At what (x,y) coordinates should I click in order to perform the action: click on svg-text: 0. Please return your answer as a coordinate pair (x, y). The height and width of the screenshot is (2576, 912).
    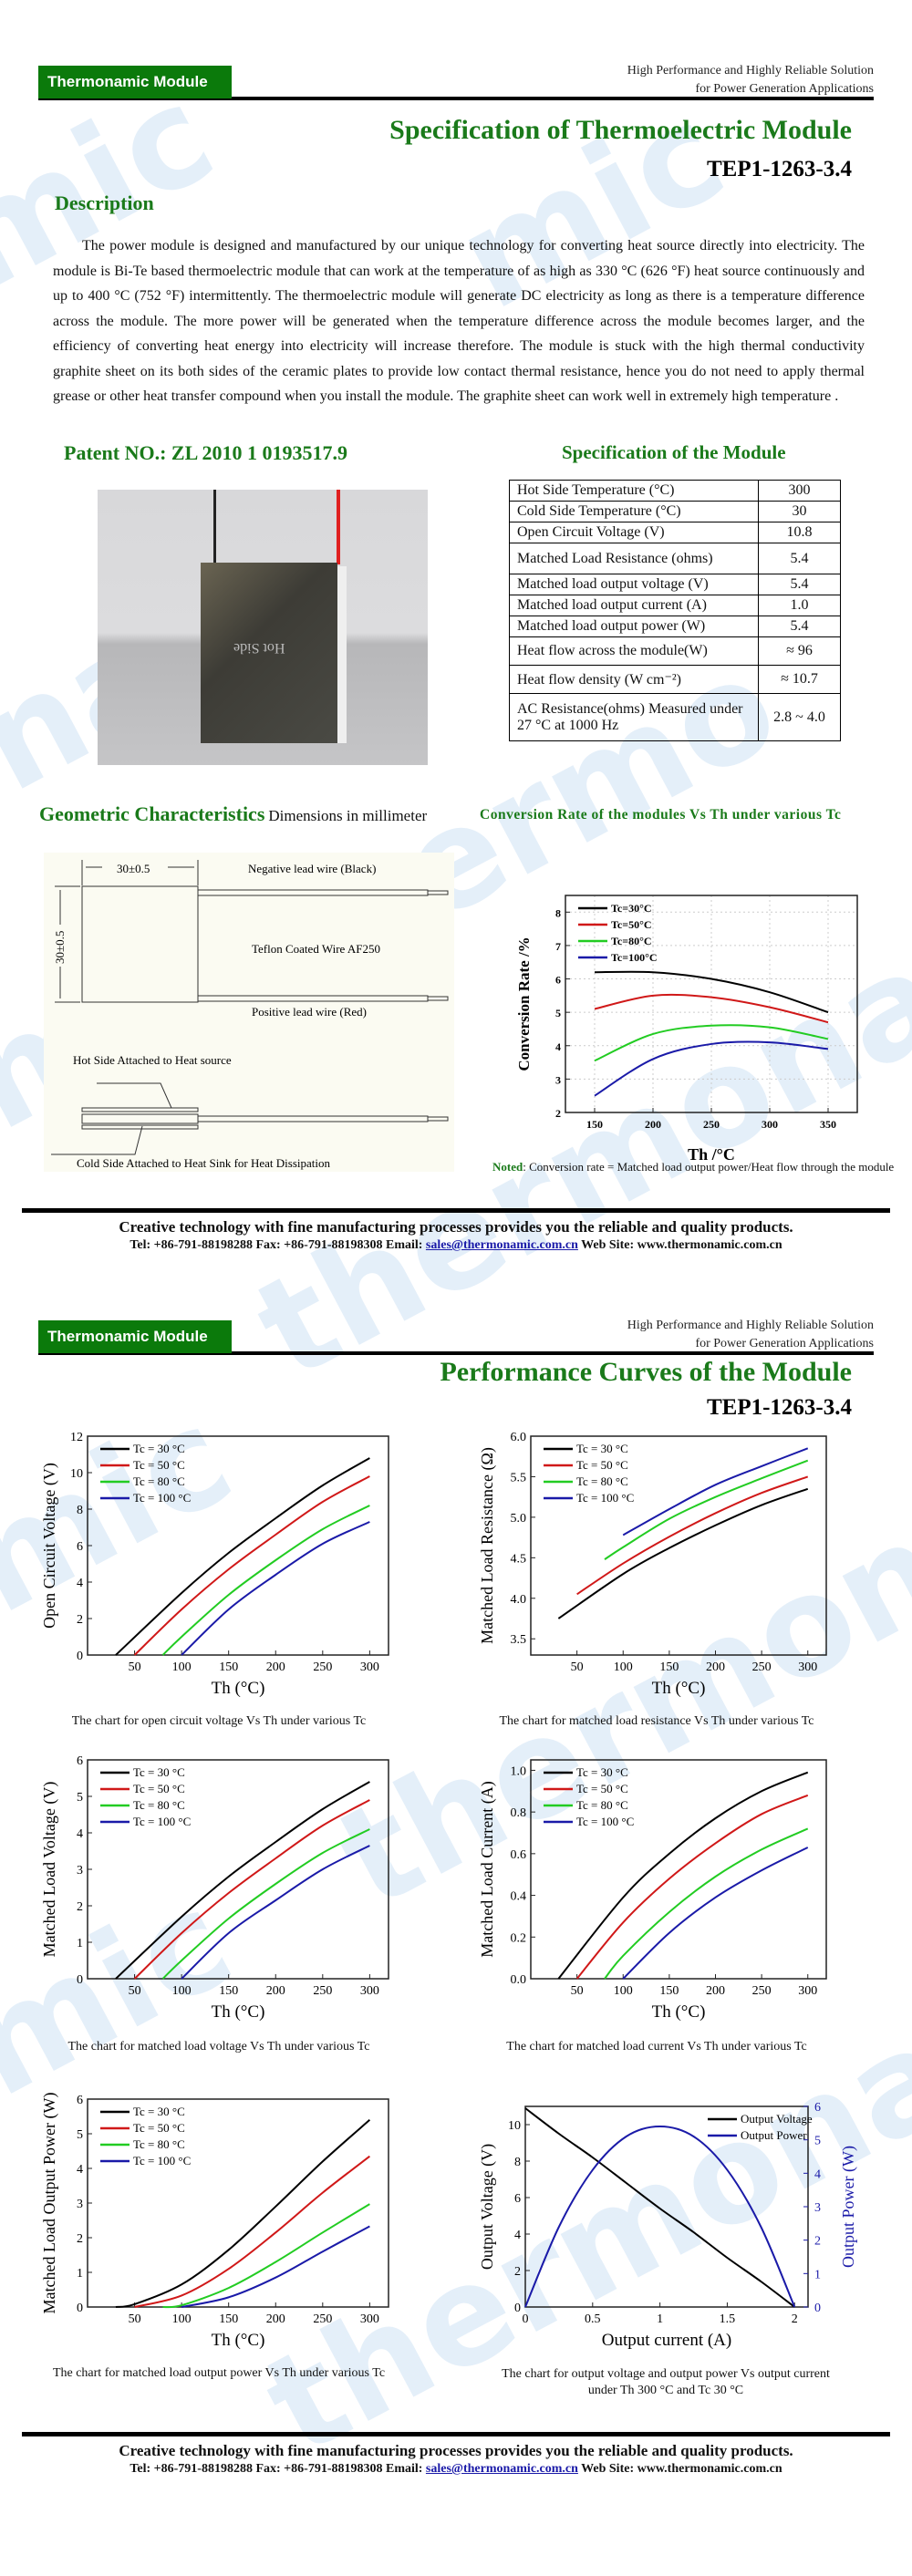
    Looking at the image, I should click on (526, 2319).